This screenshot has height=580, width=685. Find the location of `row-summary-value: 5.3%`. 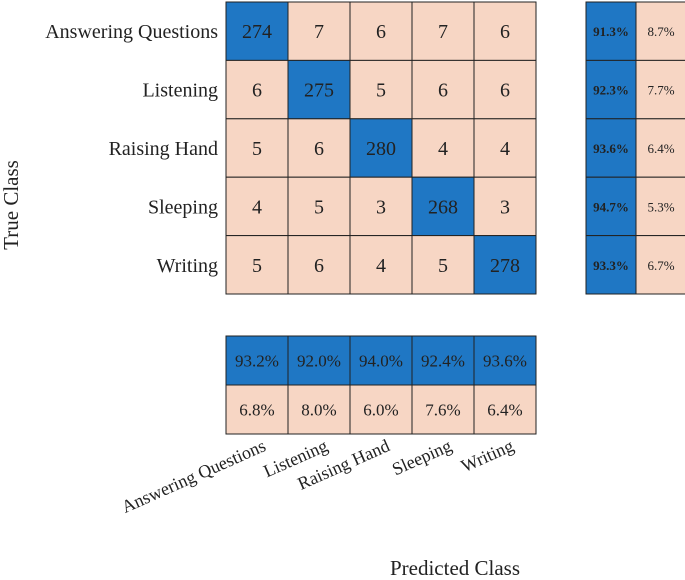

row-summary-value: 5.3% is located at coordinates (660, 206).